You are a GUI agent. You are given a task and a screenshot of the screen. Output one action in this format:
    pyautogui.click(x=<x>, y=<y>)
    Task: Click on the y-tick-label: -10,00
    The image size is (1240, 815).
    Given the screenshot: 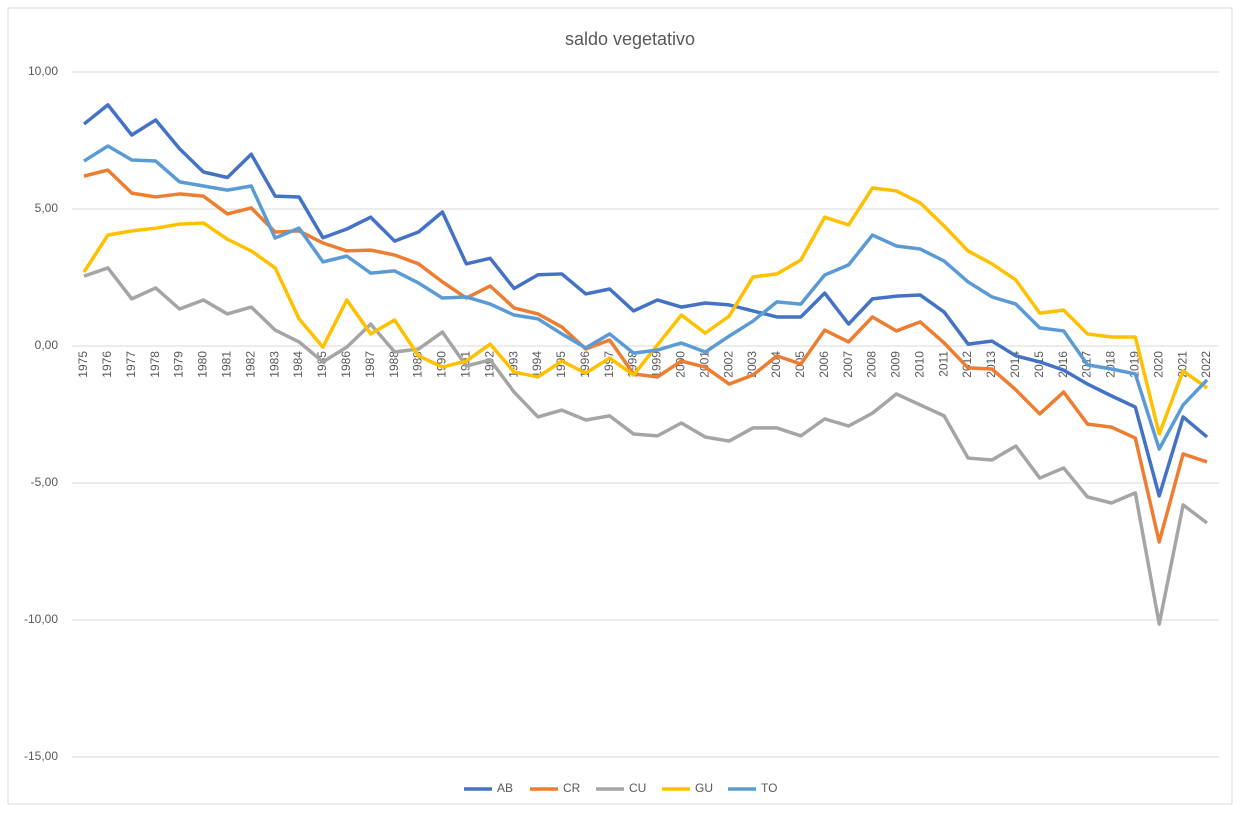 What is the action you would take?
    pyautogui.click(x=41, y=619)
    